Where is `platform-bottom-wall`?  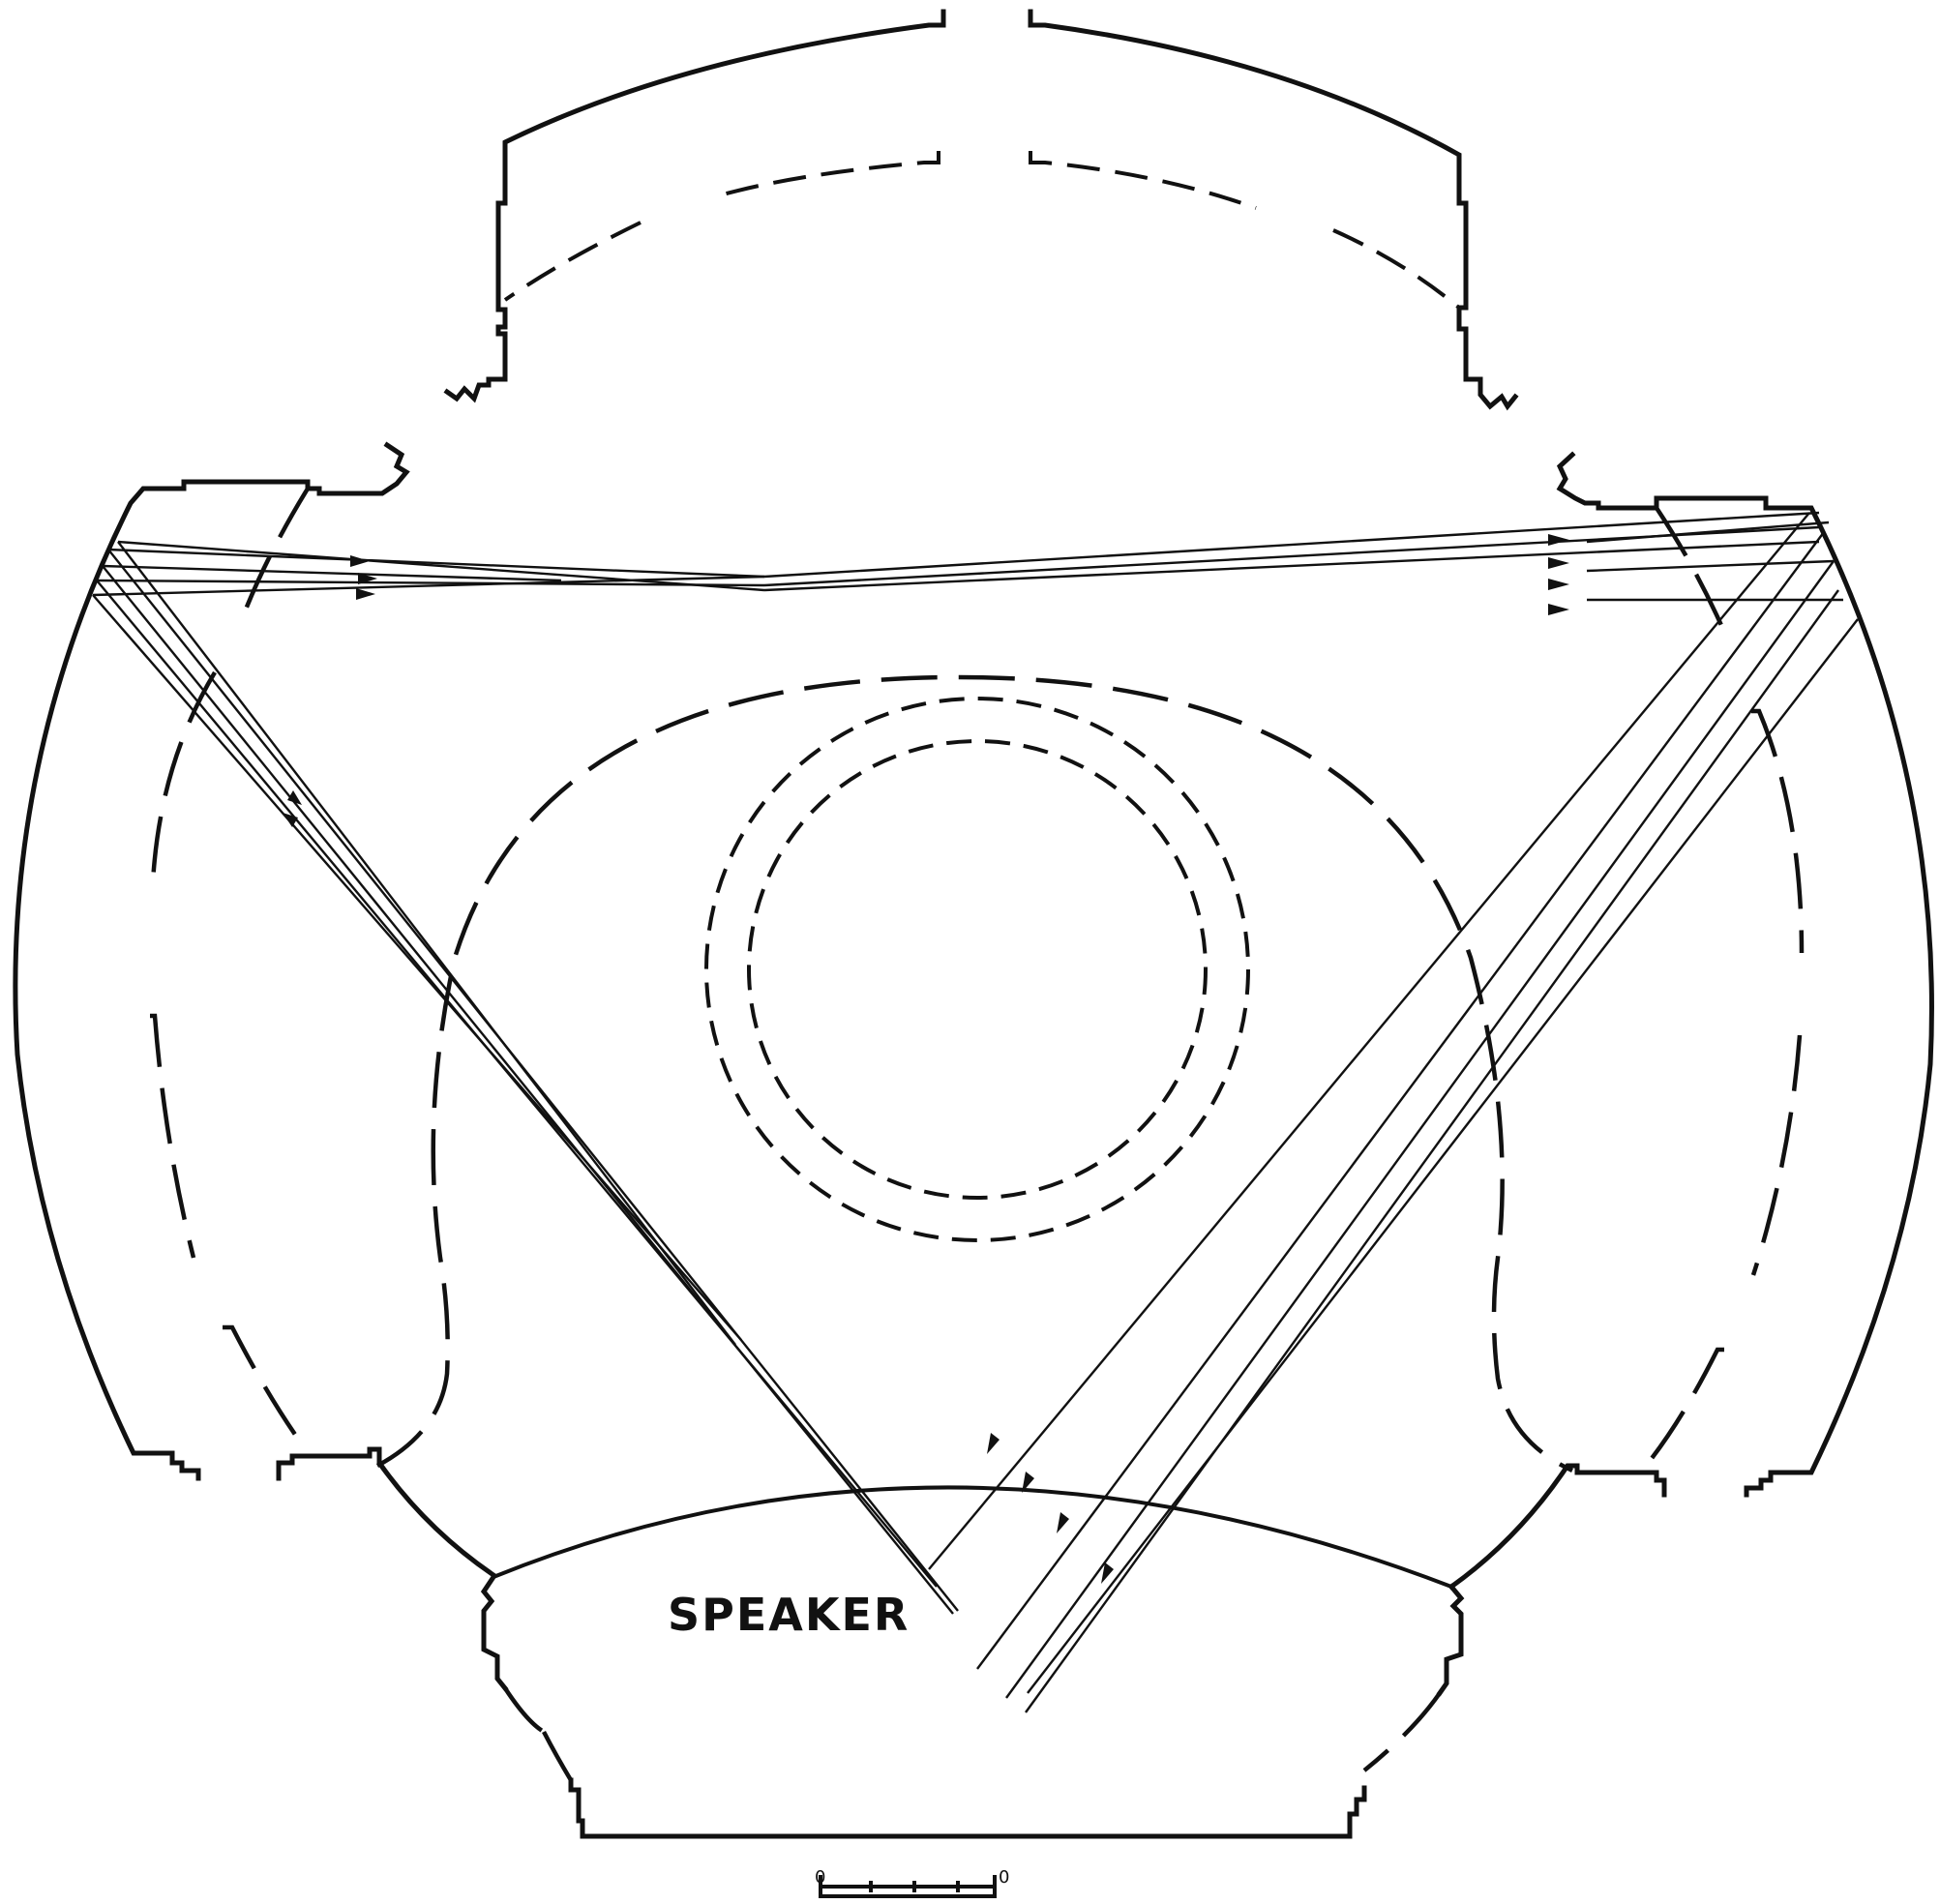 platform-bottom-wall is located at coordinates (968, 1808).